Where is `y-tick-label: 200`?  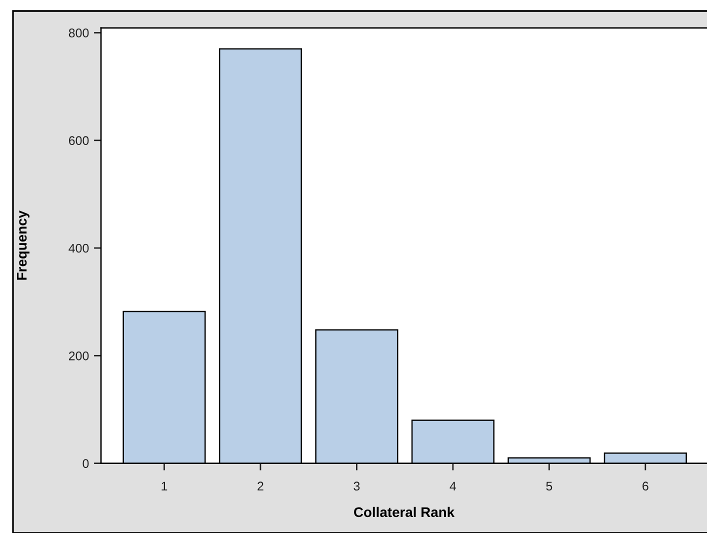
y-tick-label: 200 is located at coordinates (78, 355).